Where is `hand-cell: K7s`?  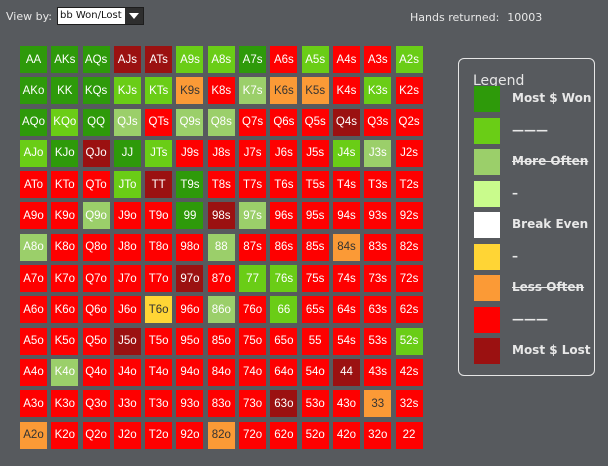
hand-cell: K7s is located at coordinates (253, 91).